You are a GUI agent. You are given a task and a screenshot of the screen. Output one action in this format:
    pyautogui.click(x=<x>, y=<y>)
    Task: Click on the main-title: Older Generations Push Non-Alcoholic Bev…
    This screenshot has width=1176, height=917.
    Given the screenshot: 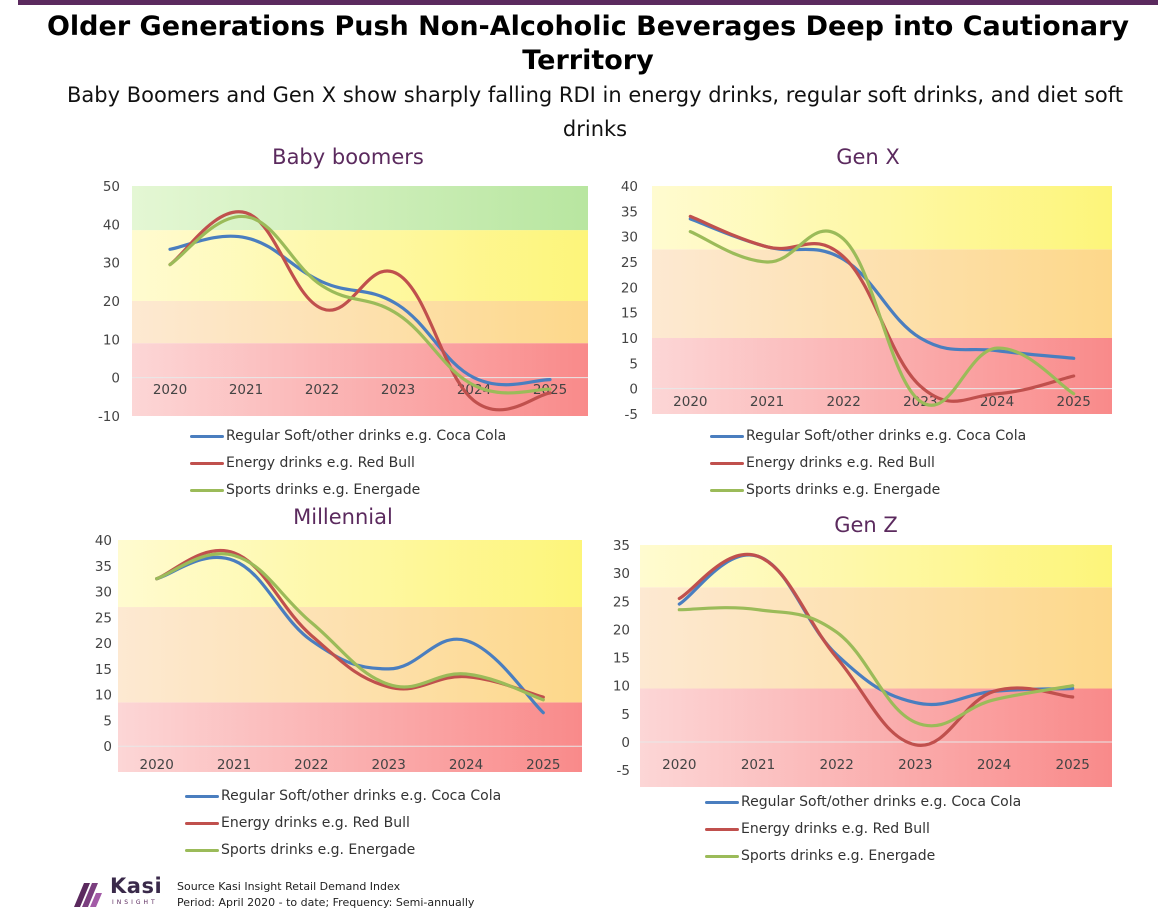 What is the action you would take?
    pyautogui.click(x=588, y=43)
    